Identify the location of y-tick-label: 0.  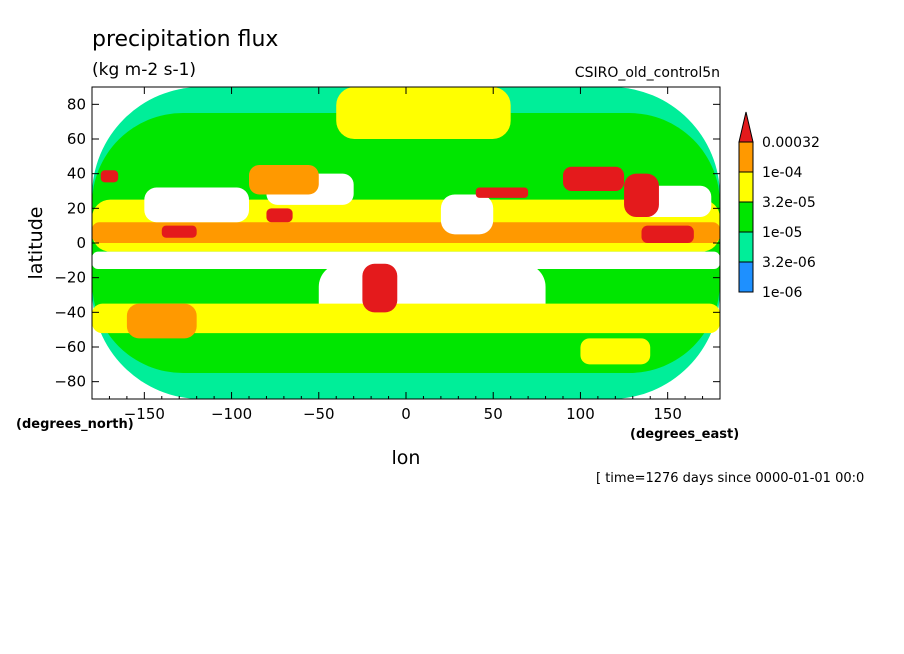
(81, 243).